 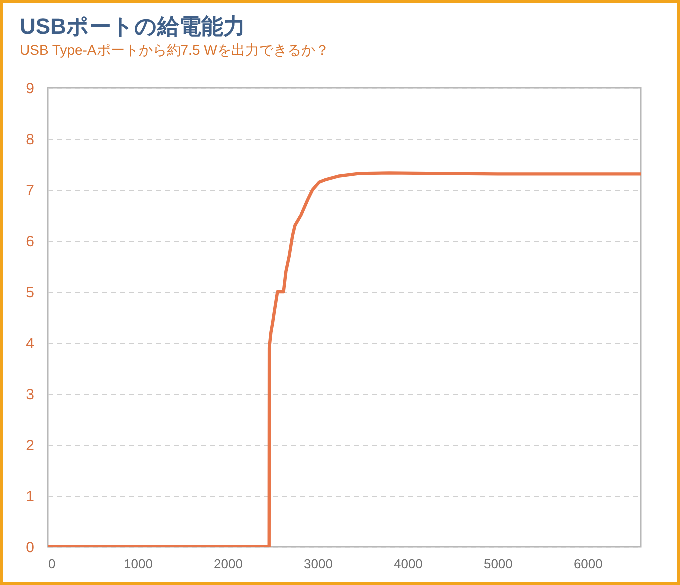 I want to click on x-tick-label: 0, so click(x=52, y=564).